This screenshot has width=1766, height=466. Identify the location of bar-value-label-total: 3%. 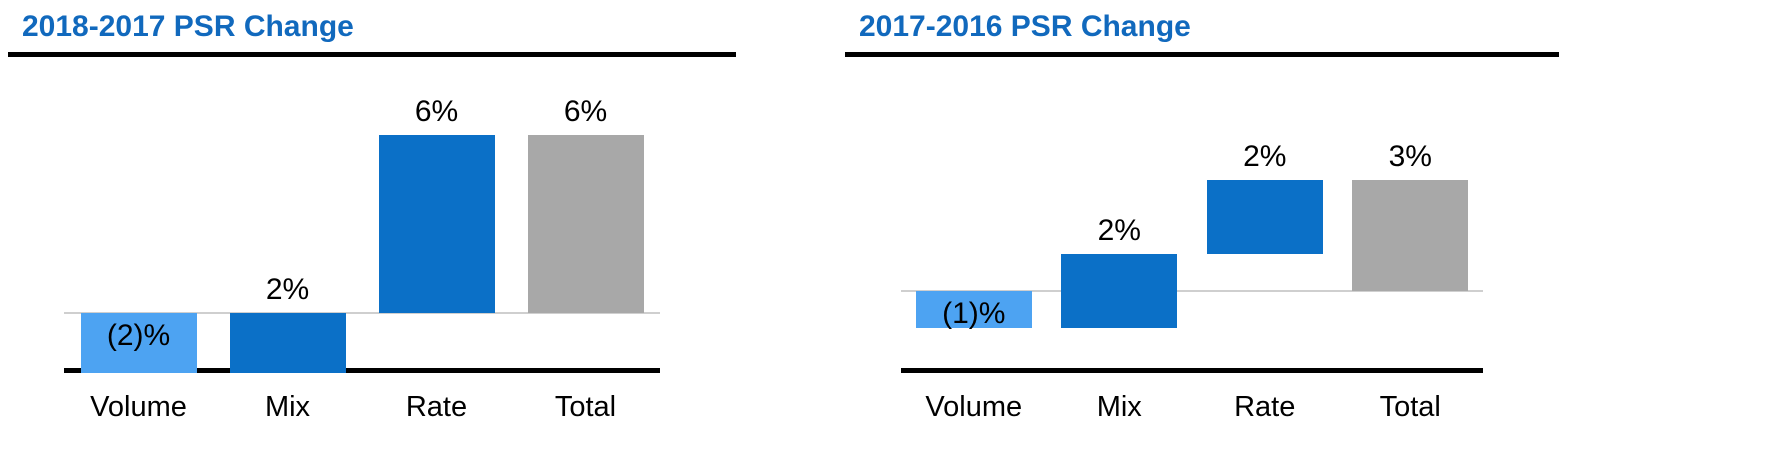
(1410, 156).